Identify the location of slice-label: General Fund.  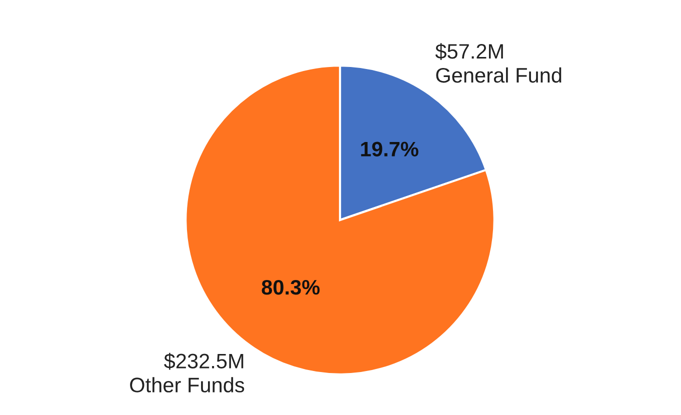
(499, 75).